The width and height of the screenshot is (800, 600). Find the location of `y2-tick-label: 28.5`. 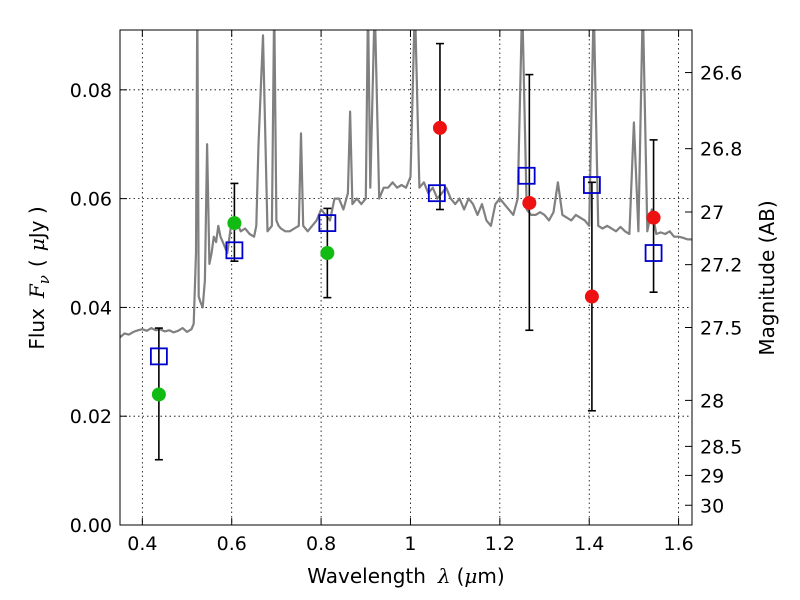

y2-tick-label: 28.5 is located at coordinates (721, 447).